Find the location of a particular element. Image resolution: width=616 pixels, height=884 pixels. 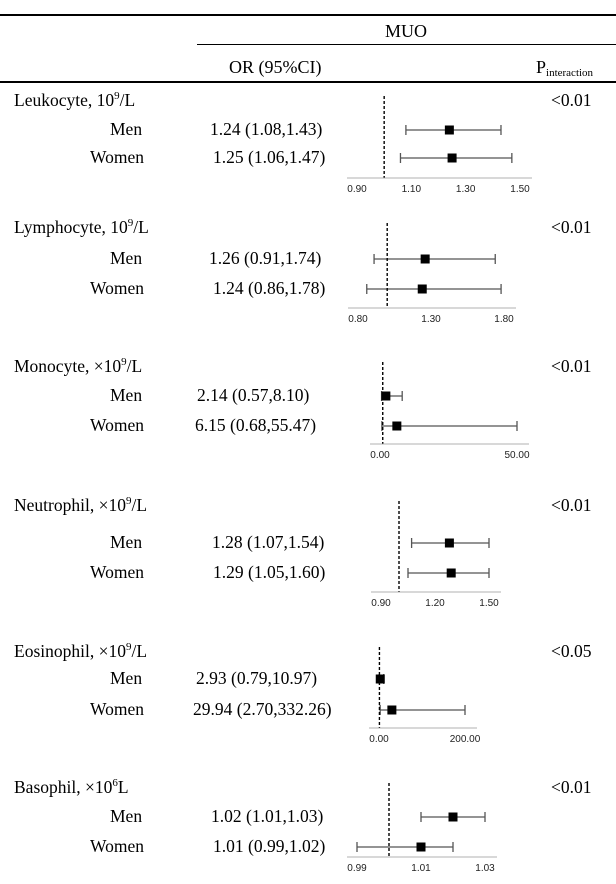

p-header-main: P is located at coordinates (541, 67).